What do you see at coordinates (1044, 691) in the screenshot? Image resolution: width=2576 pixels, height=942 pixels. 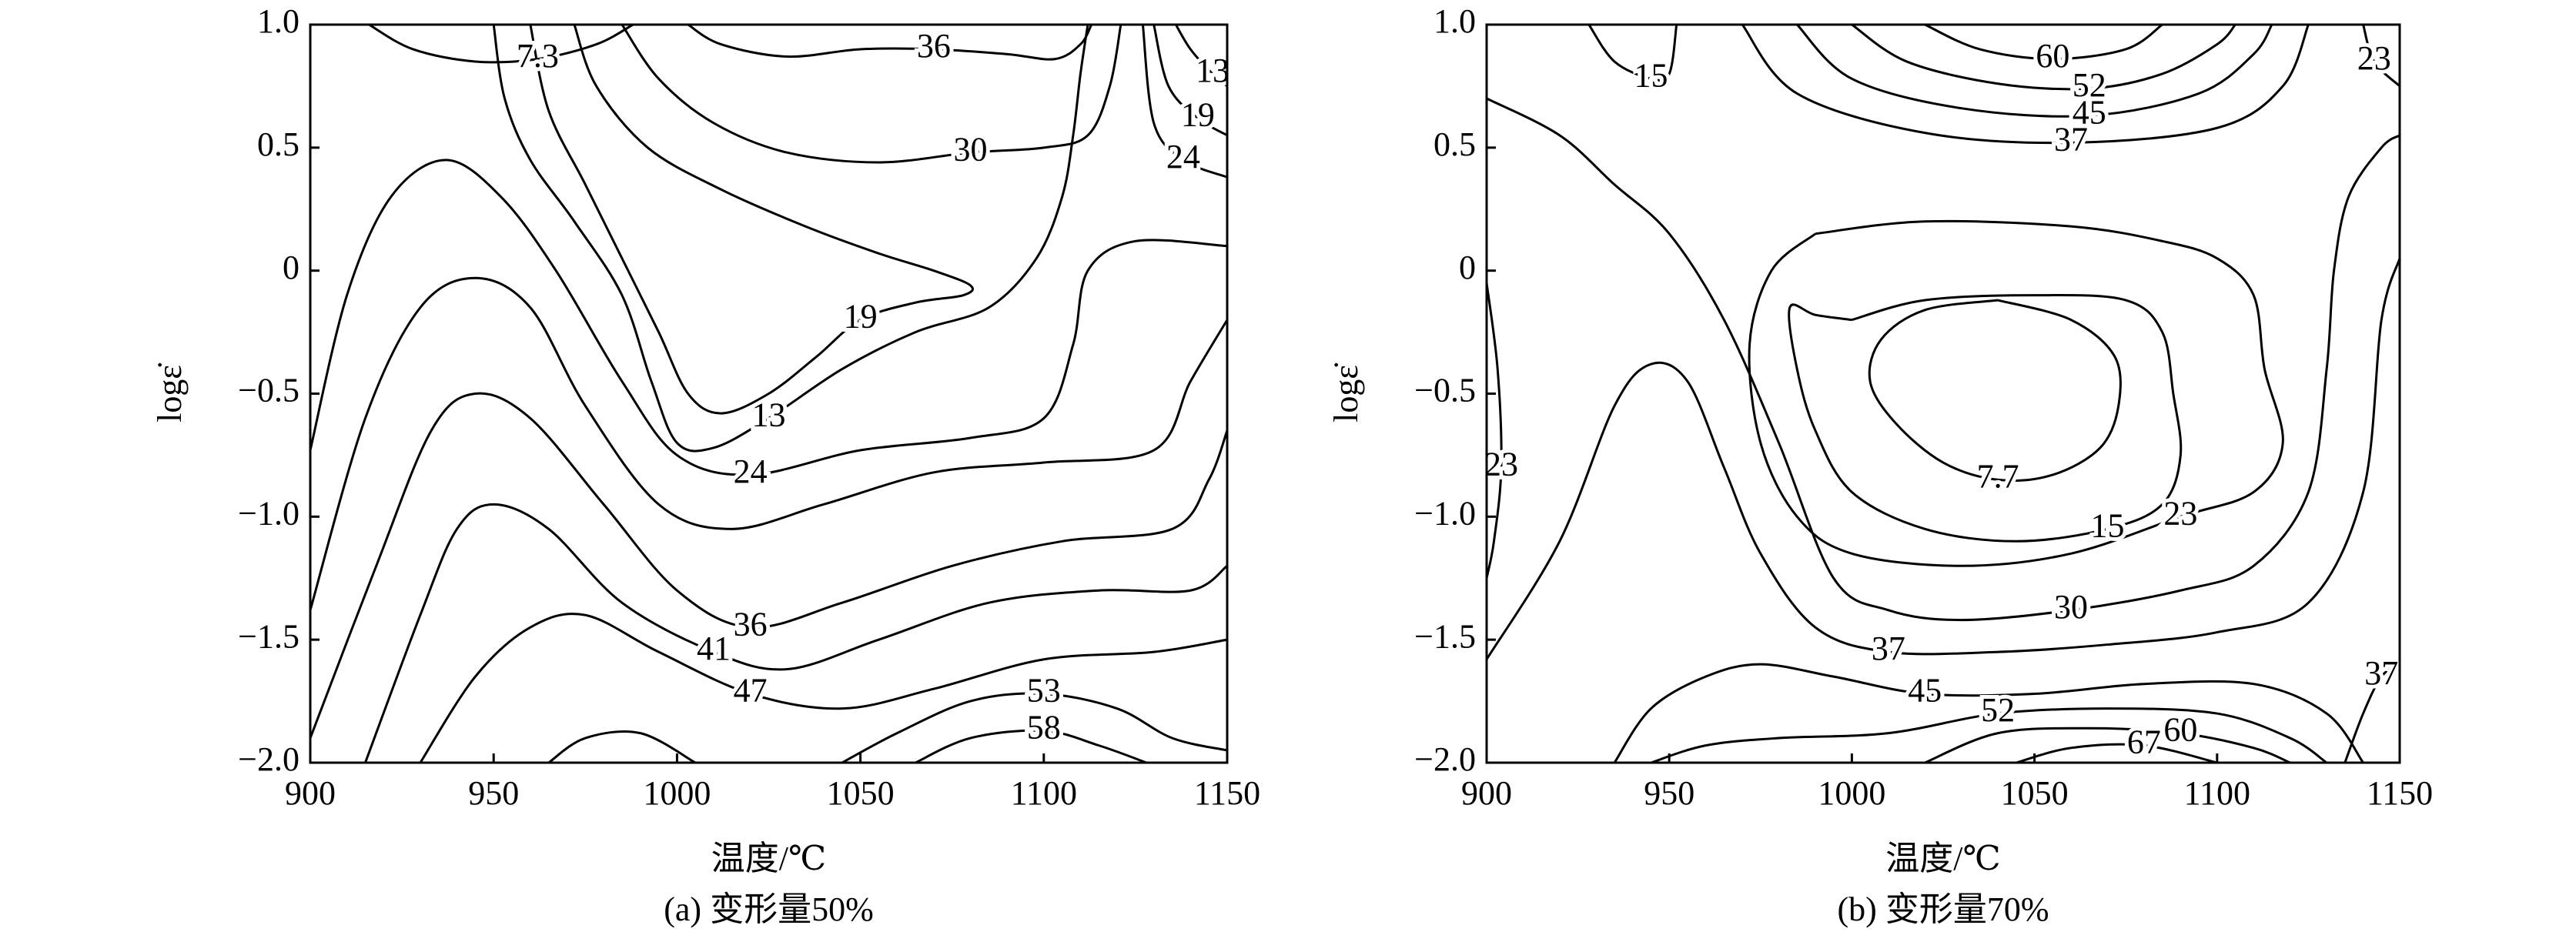 I see `contour-label: 53` at bounding box center [1044, 691].